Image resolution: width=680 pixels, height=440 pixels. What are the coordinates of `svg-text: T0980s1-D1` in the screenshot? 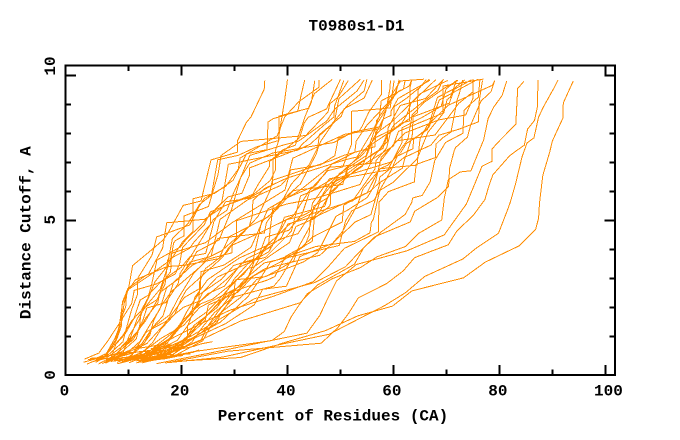 It's located at (356, 26).